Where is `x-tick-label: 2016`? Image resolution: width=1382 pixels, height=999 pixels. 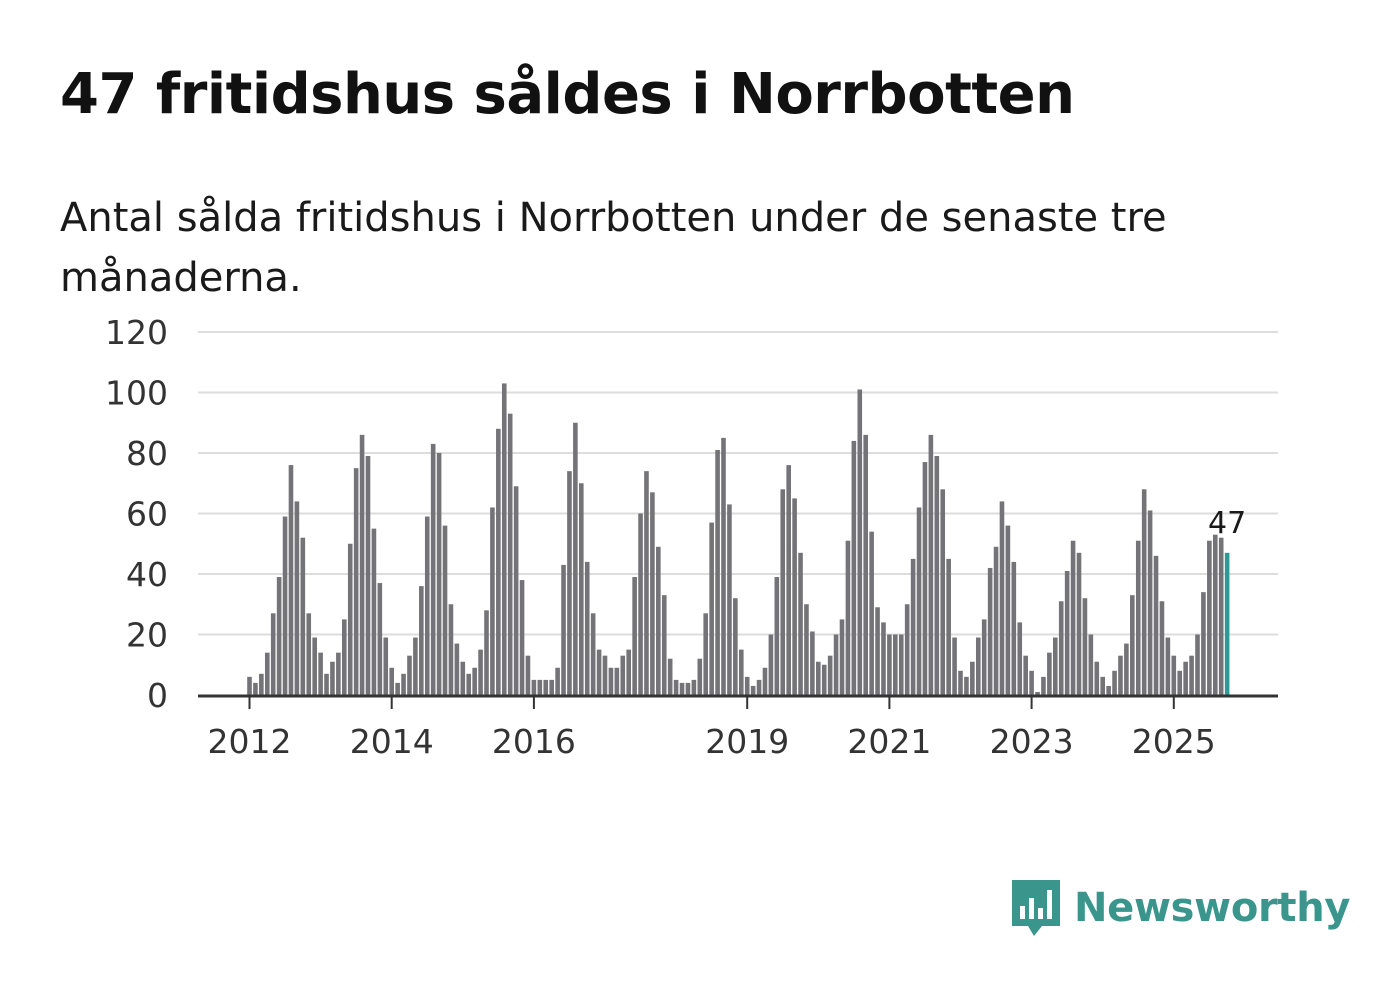
x-tick-label: 2016 is located at coordinates (534, 741).